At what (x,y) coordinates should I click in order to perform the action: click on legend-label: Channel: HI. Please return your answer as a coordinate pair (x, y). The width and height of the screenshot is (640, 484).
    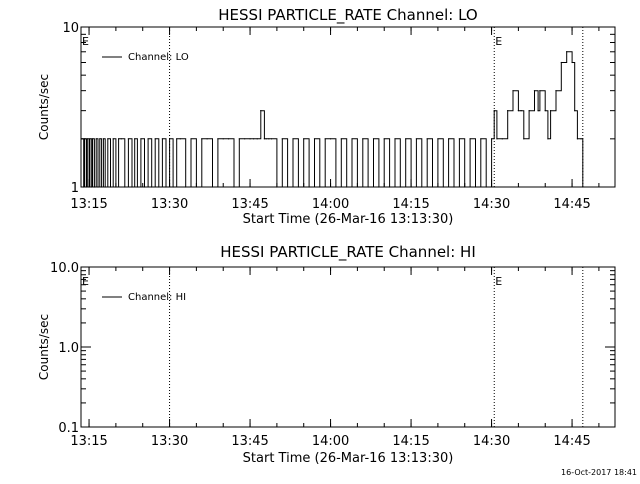
    Looking at the image, I should click on (157, 297).